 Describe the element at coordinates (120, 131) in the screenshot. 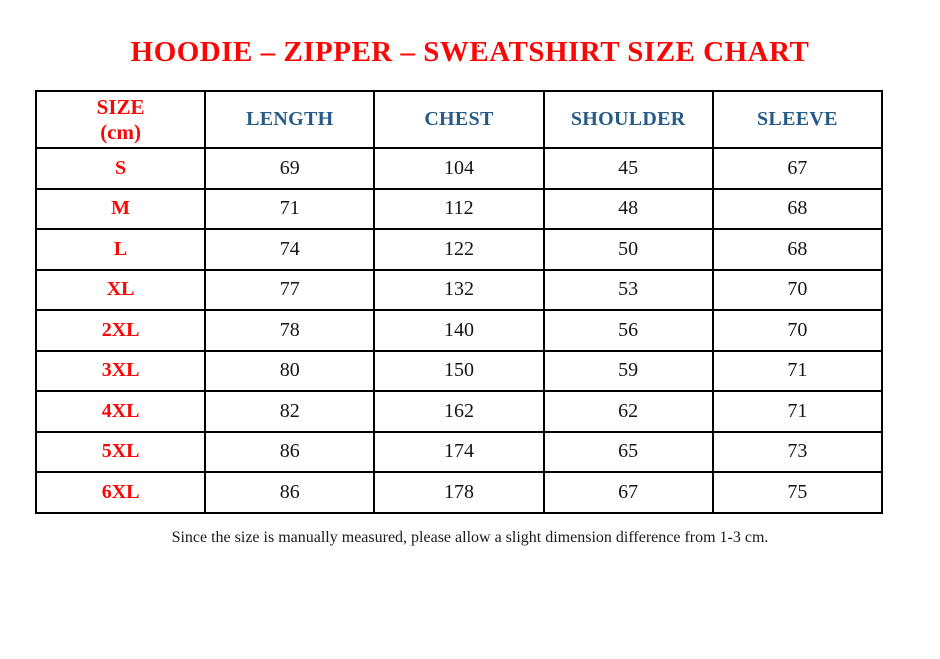

I see `size-header-unit: (cm)` at that location.